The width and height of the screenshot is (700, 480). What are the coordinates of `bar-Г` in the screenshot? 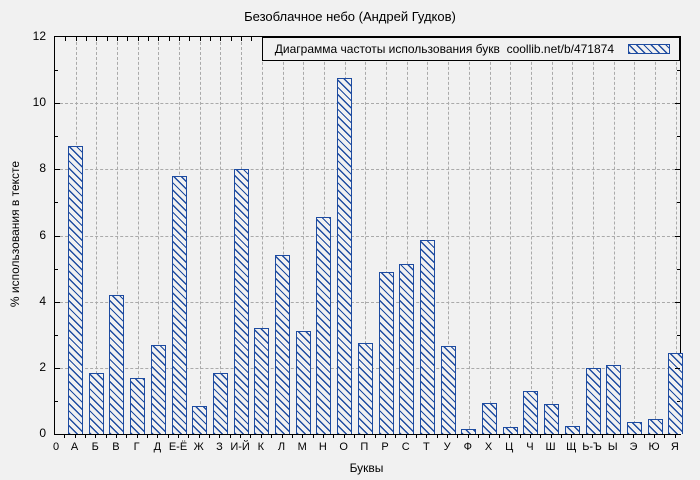 It's located at (138, 405).